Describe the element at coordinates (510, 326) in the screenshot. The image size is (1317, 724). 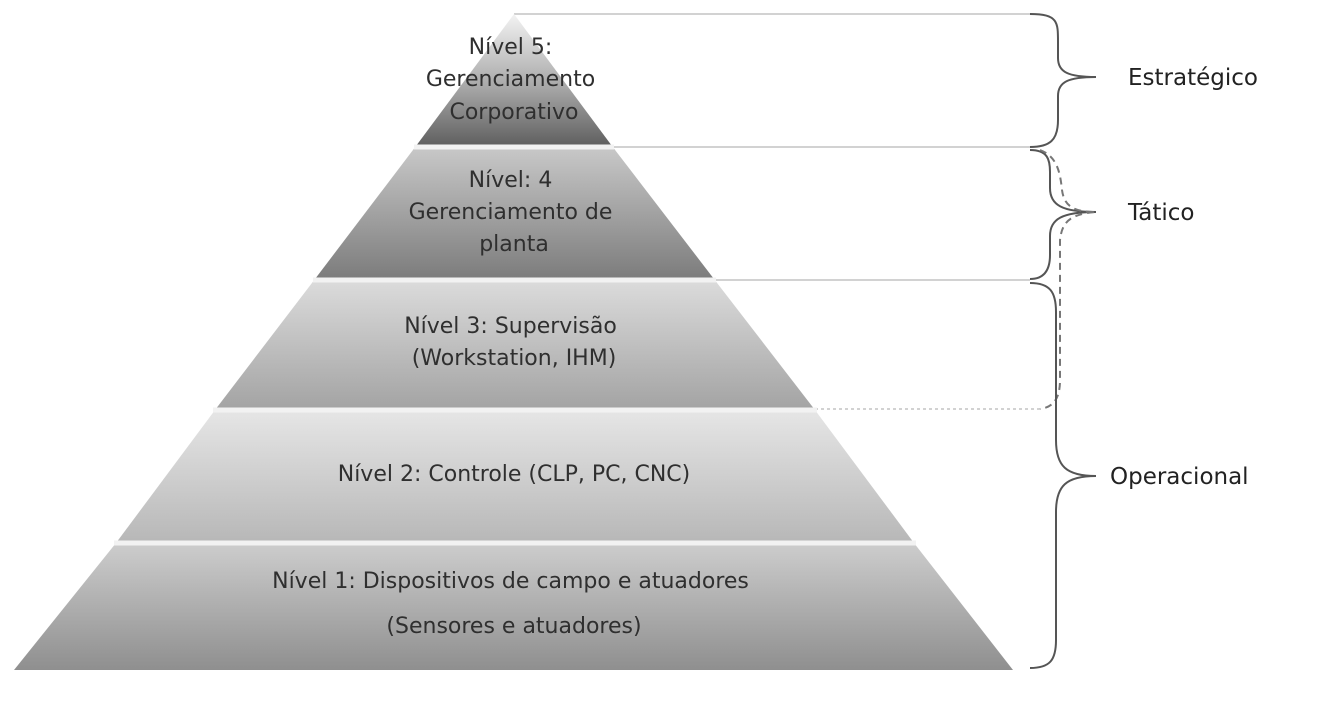
I see `level-3-line-1: Nível 3: Supervisão` at that location.